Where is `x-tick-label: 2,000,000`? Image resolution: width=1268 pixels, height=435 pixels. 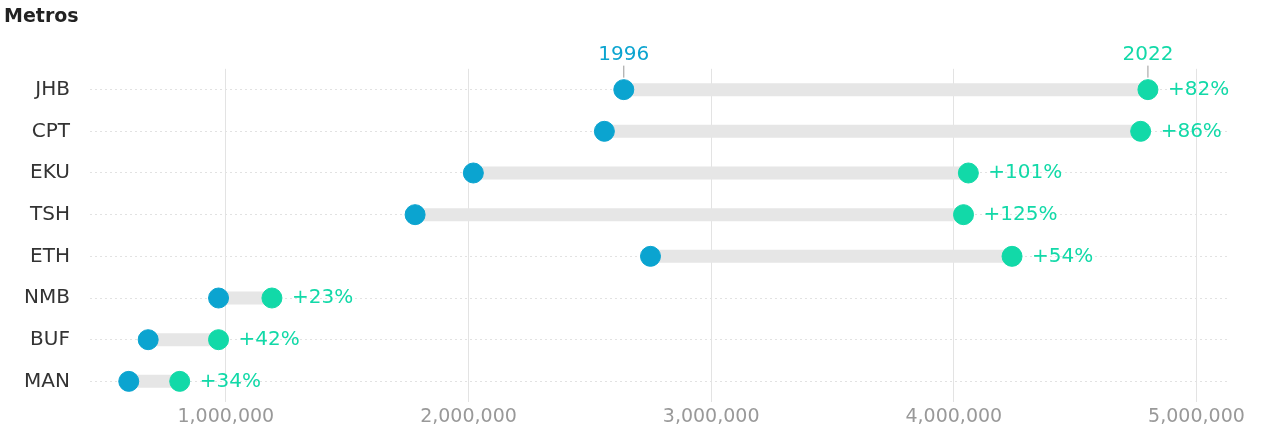
x-tick-label: 2,000,000 is located at coordinates (468, 414).